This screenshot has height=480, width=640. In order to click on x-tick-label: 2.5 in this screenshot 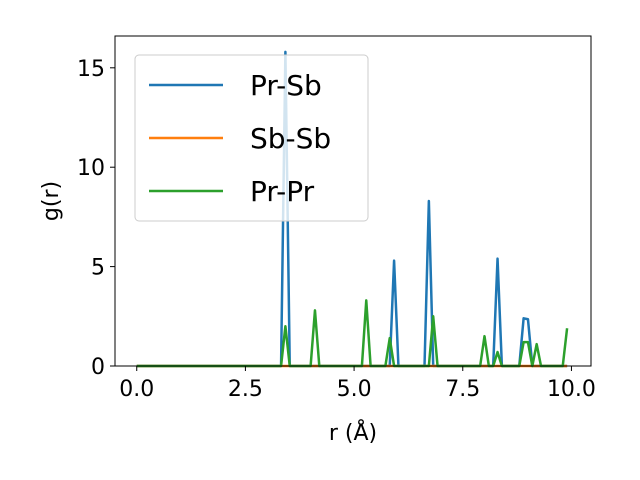, I will do `click(245, 389)`.